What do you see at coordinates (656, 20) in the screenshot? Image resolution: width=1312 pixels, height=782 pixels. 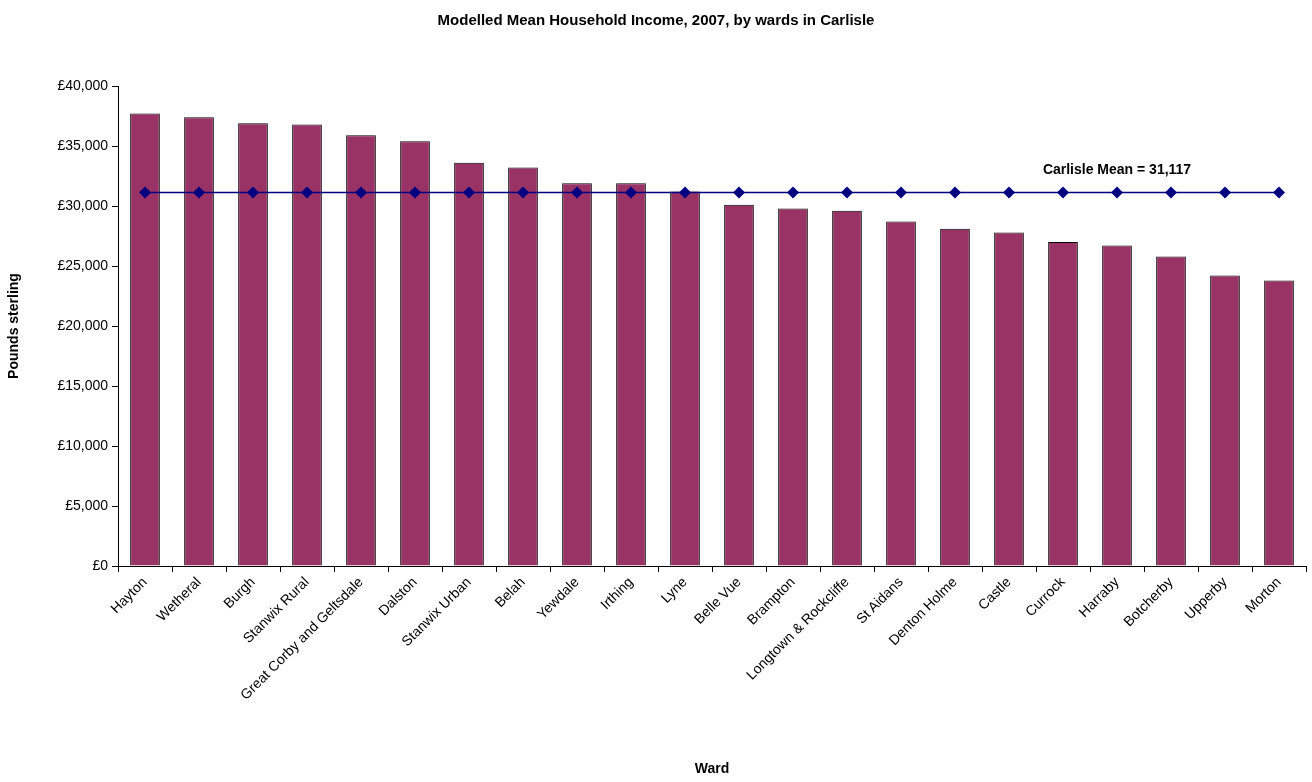 I see `chart-title: Modelled Mean Household Income, 2007, by wards in Carlisle` at bounding box center [656, 20].